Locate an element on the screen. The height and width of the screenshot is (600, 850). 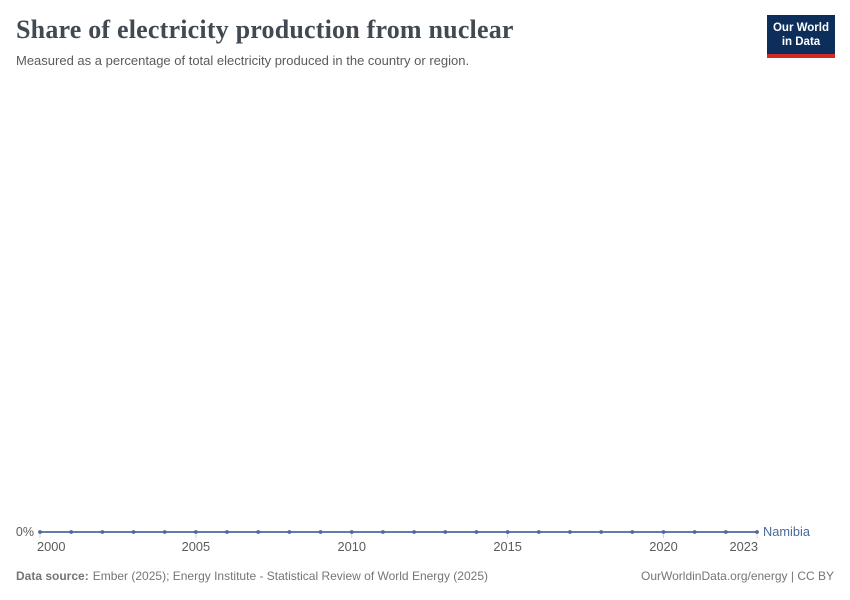
x-axis-tick-label-2000: 2000 is located at coordinates (51, 546).